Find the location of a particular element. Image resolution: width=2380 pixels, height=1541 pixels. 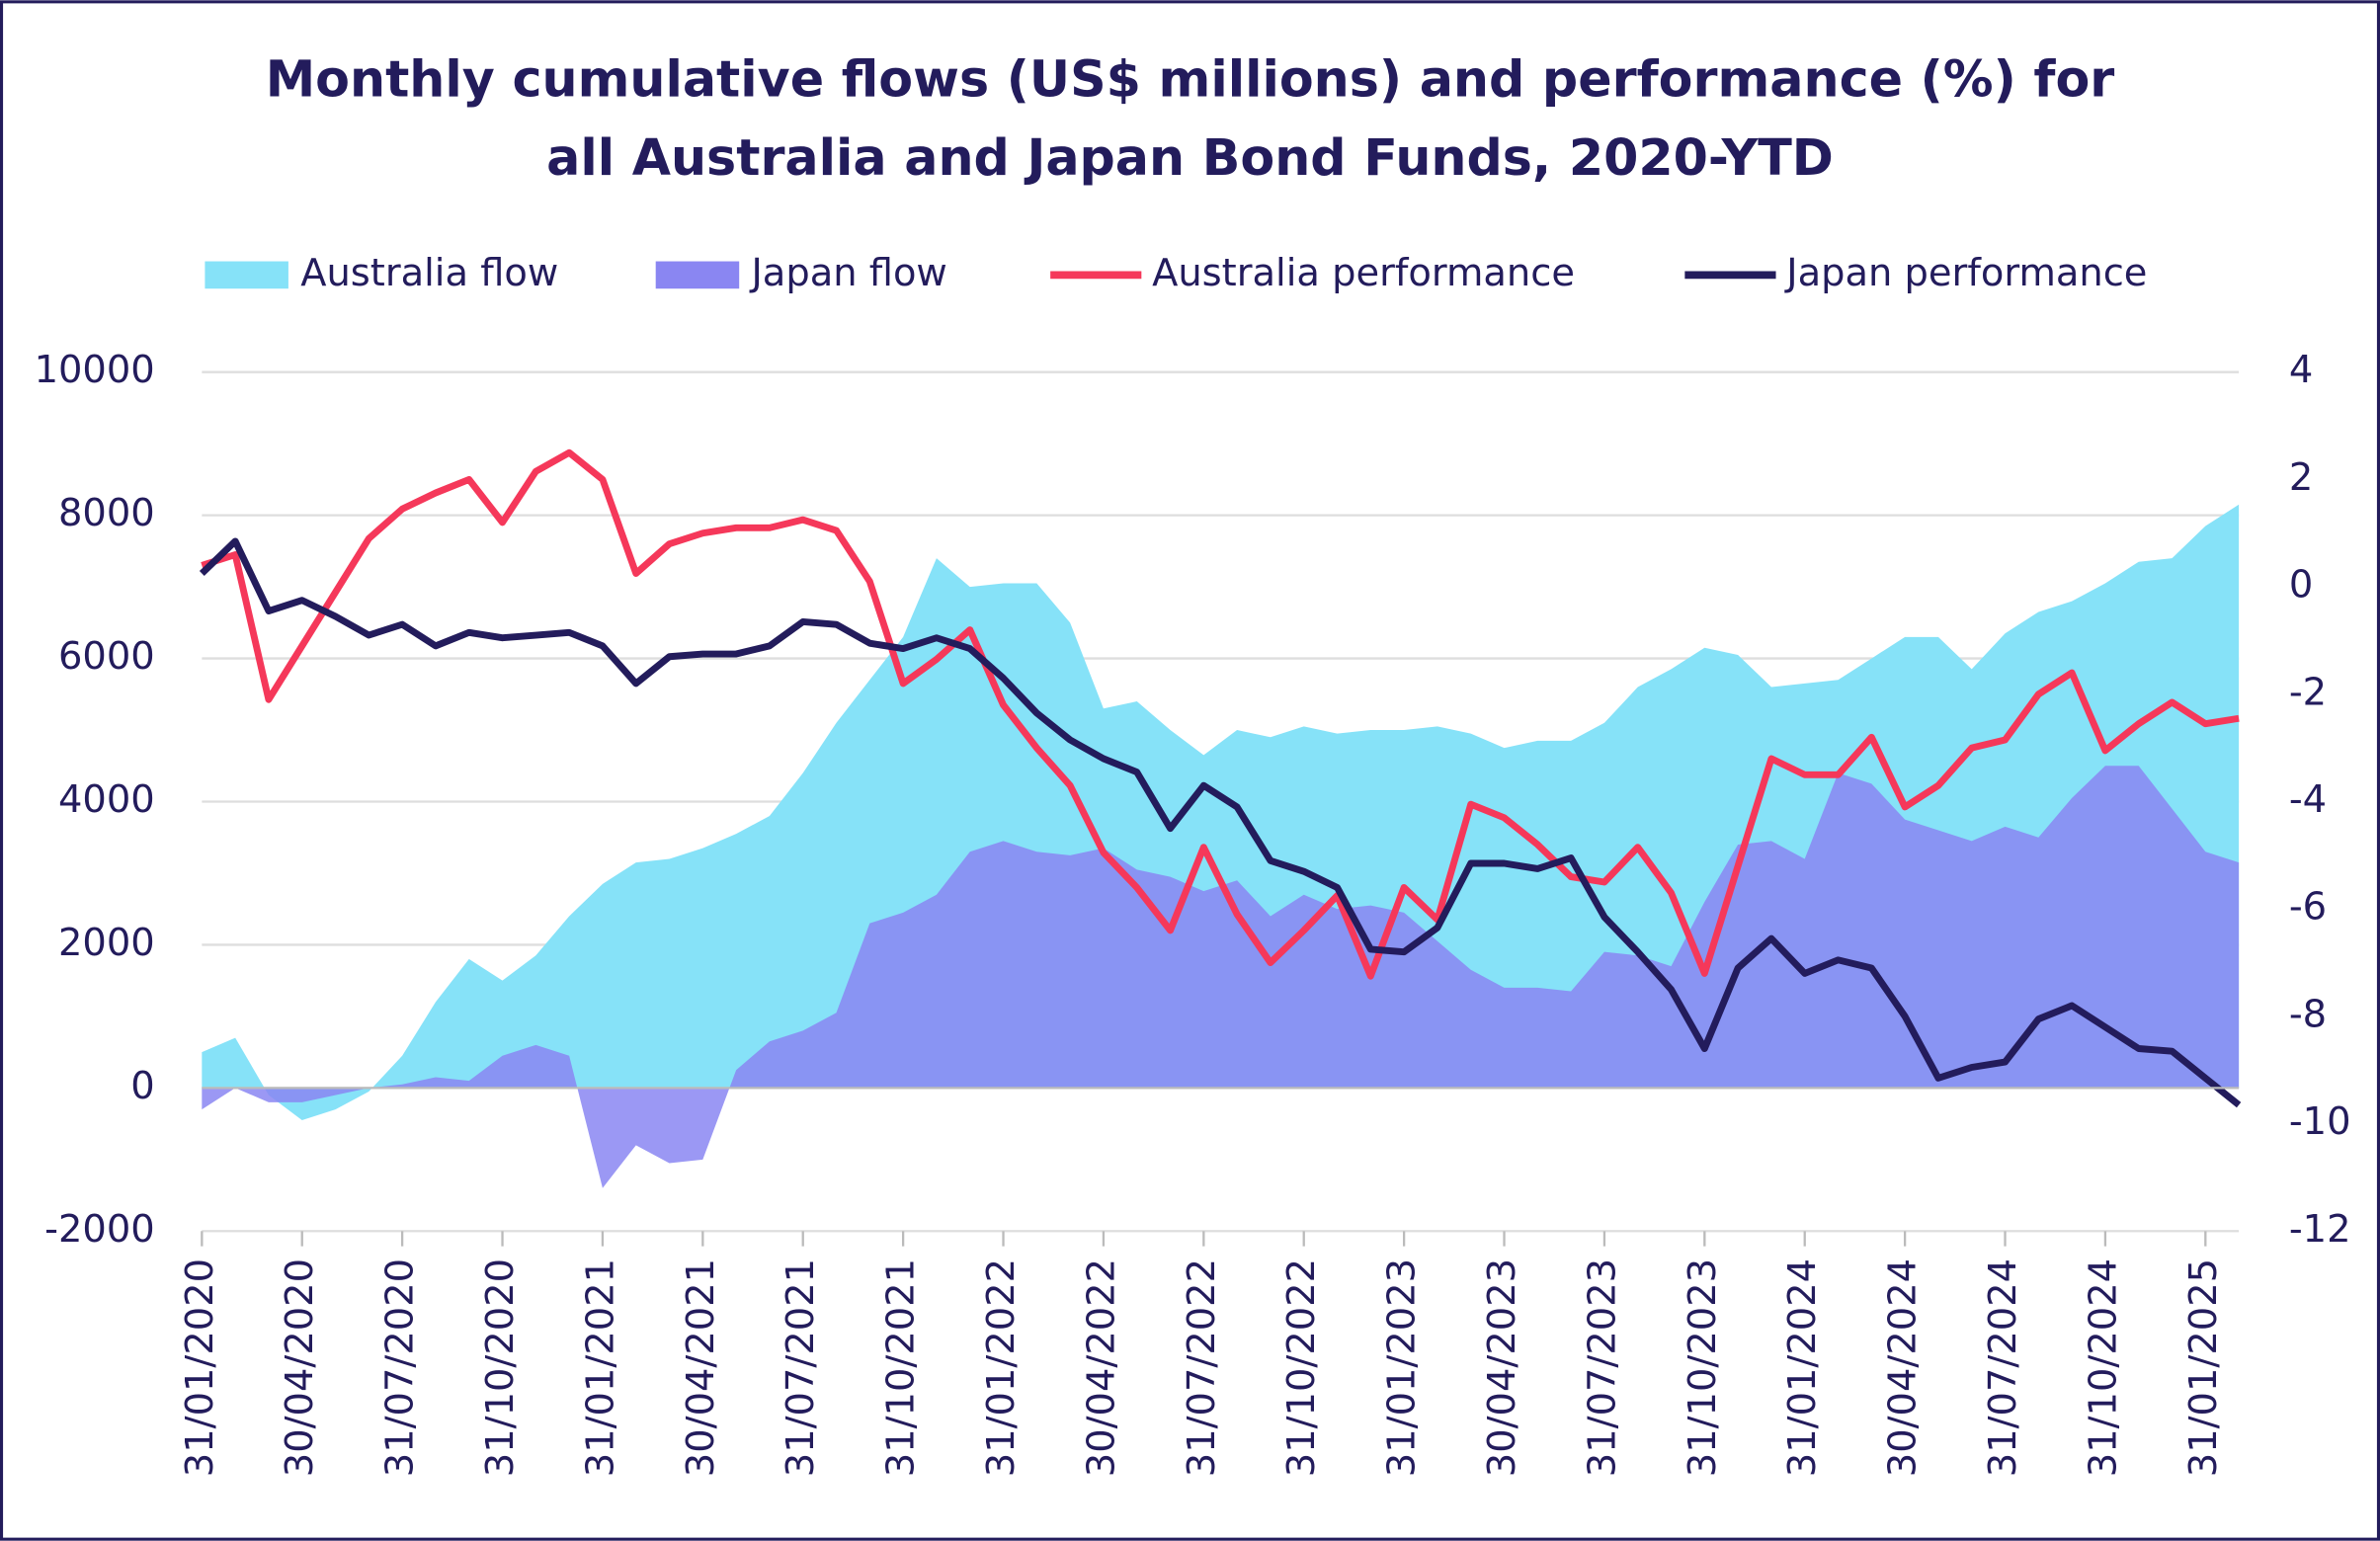

y-tick-label: 8000 is located at coordinates (106, 513).